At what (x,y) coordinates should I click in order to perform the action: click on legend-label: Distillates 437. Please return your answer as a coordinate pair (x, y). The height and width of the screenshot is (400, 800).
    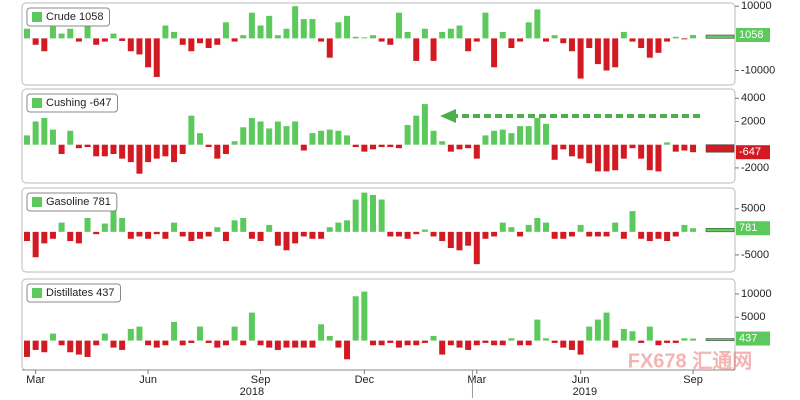
    Looking at the image, I should click on (80, 293).